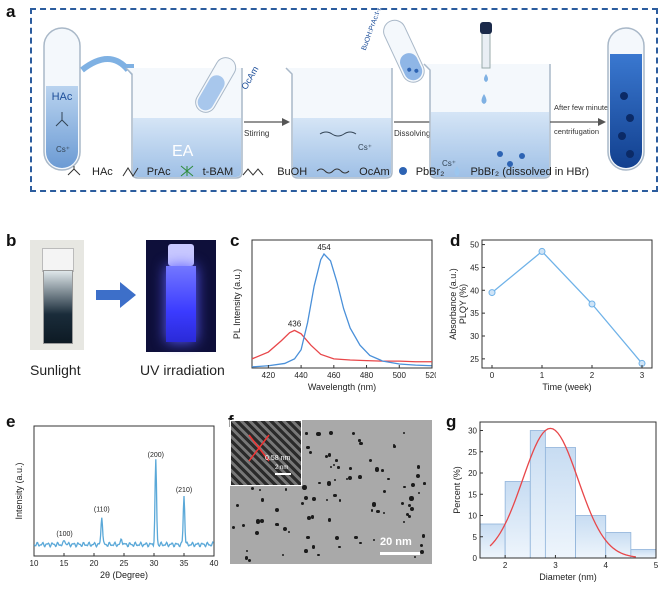 The width and height of the screenshot is (668, 589). What do you see at coordinates (374, 29) in the screenshot?
I see `mix-tube-label: BuOH:PrAc:t-BAM` at bounding box center [374, 29].